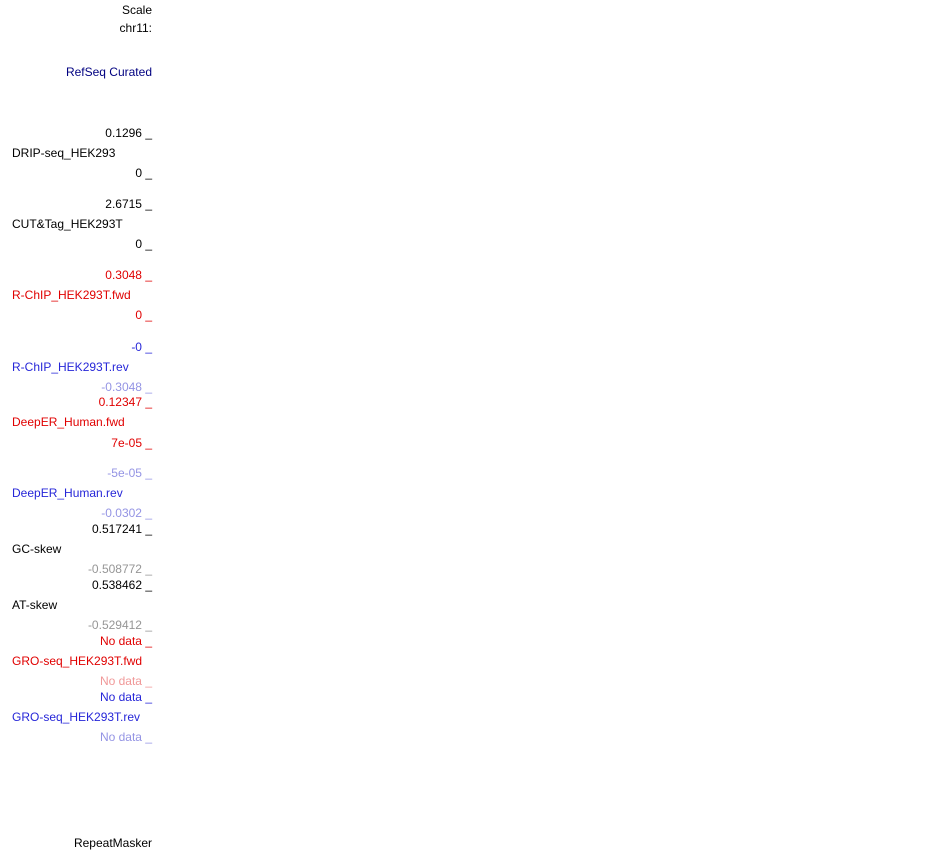 This screenshot has height=852, width=950. What do you see at coordinates (76, 717) in the screenshot?
I see `track-name: GRO-seq_HEK293T.rev` at bounding box center [76, 717].